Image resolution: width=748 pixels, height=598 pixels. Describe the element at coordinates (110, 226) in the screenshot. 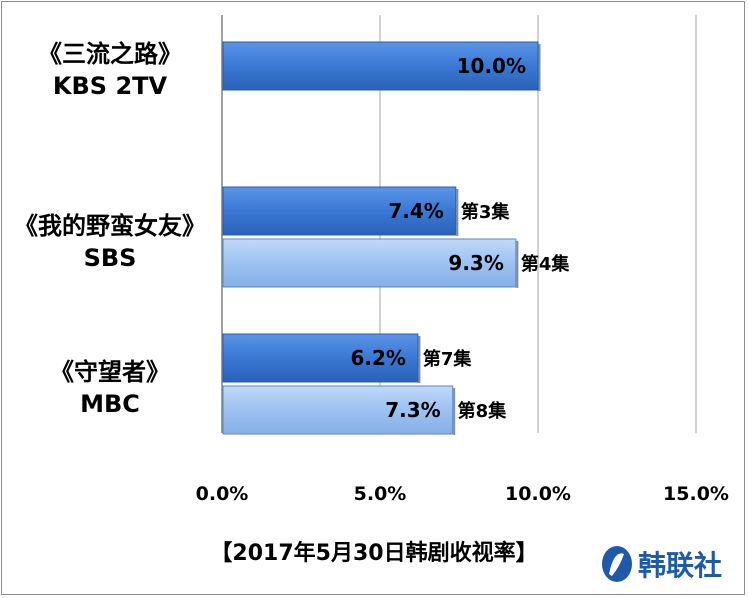

I see `category-label-title: 《我的野蛮女友》` at that location.